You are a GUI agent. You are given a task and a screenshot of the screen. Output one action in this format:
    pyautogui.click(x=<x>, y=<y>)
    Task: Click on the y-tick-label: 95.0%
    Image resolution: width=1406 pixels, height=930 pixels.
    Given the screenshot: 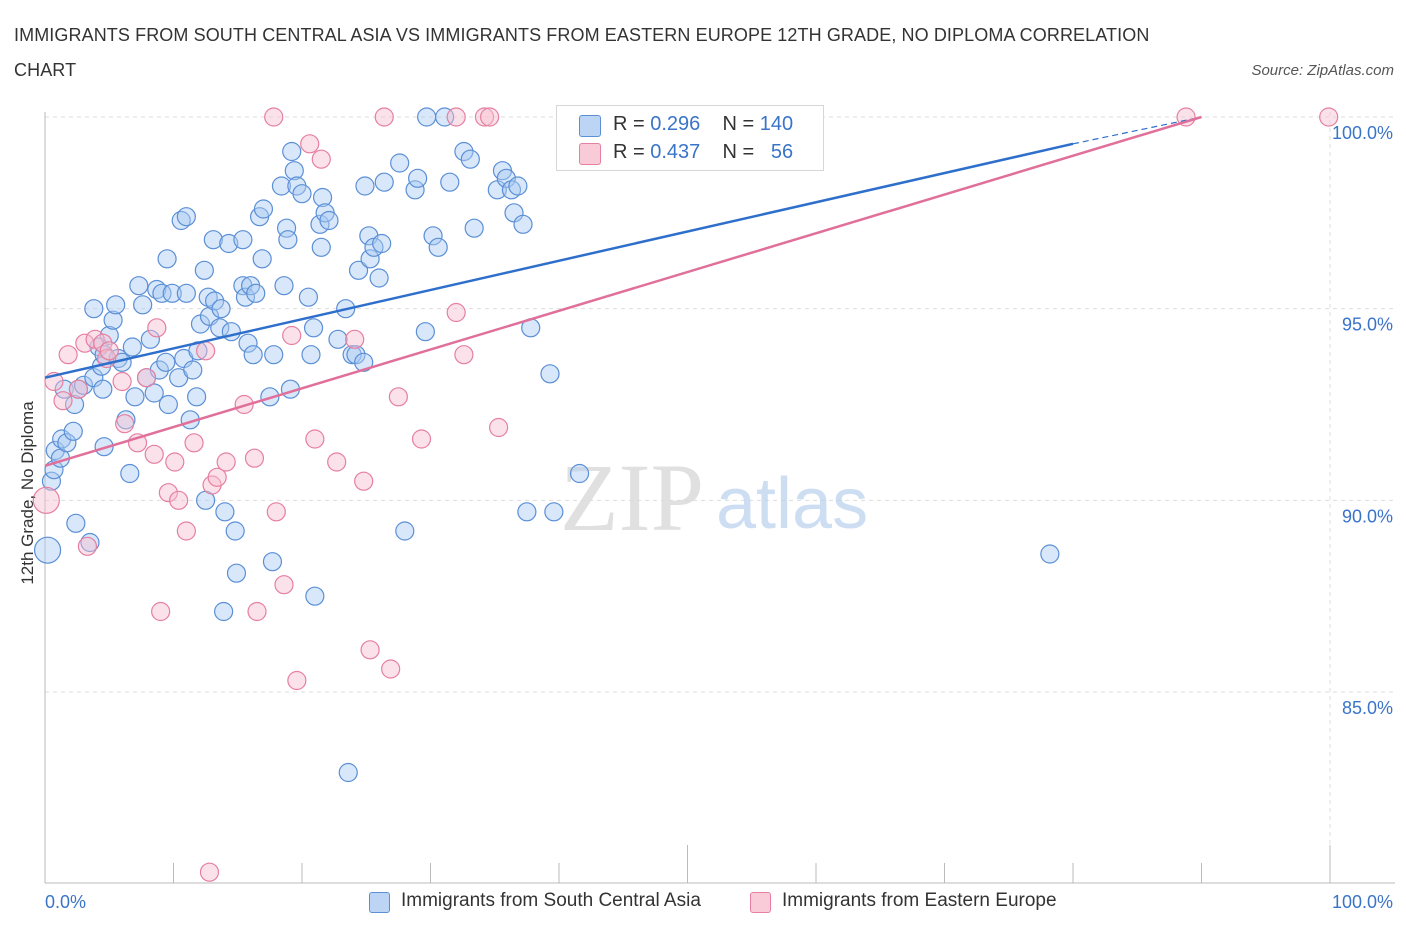 What is the action you would take?
    pyautogui.click(x=1367, y=325)
    